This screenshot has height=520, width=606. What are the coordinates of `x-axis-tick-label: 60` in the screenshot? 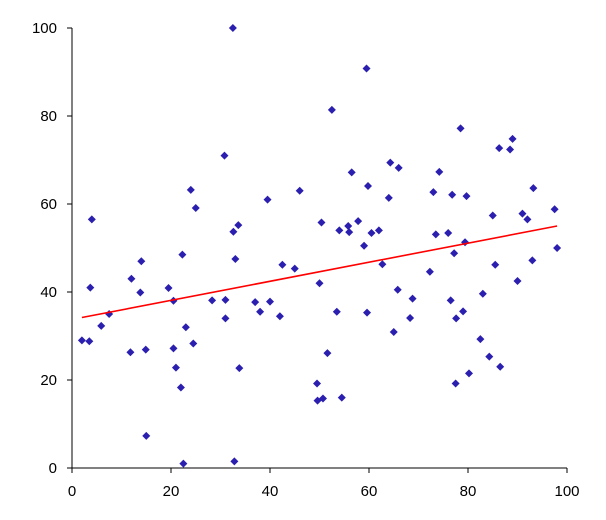 It's located at (369, 491).